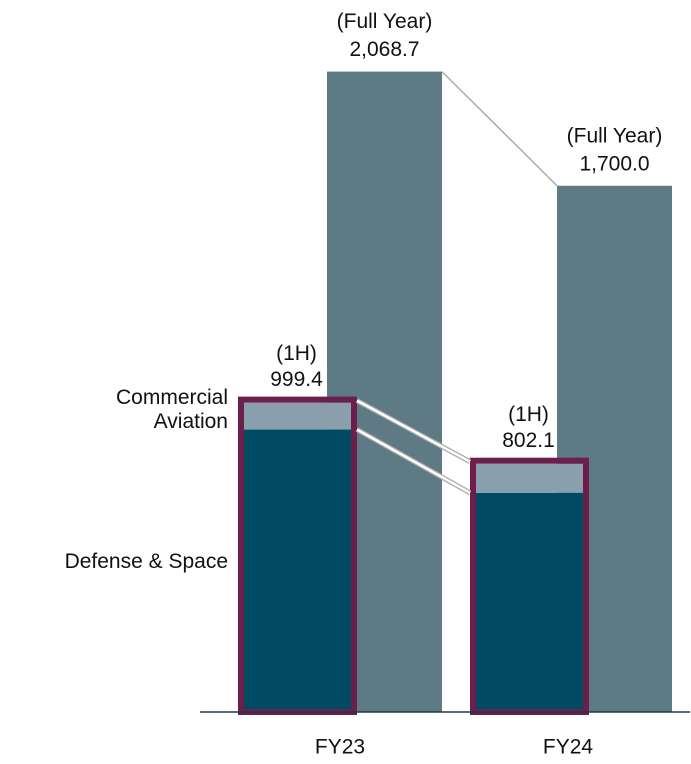 This screenshot has width=691, height=764. I want to click on half-year-value: 802.1, so click(528, 440).